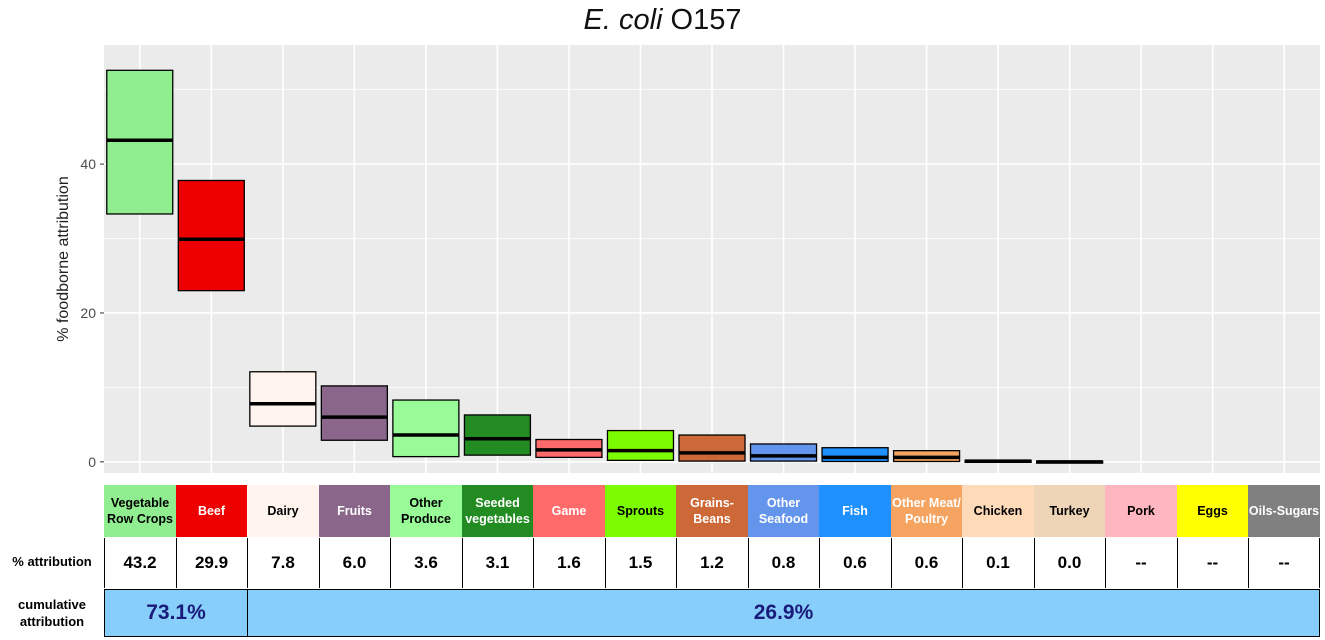 The height and width of the screenshot is (640, 1325). I want to click on category-label: Fruits, so click(354, 511).